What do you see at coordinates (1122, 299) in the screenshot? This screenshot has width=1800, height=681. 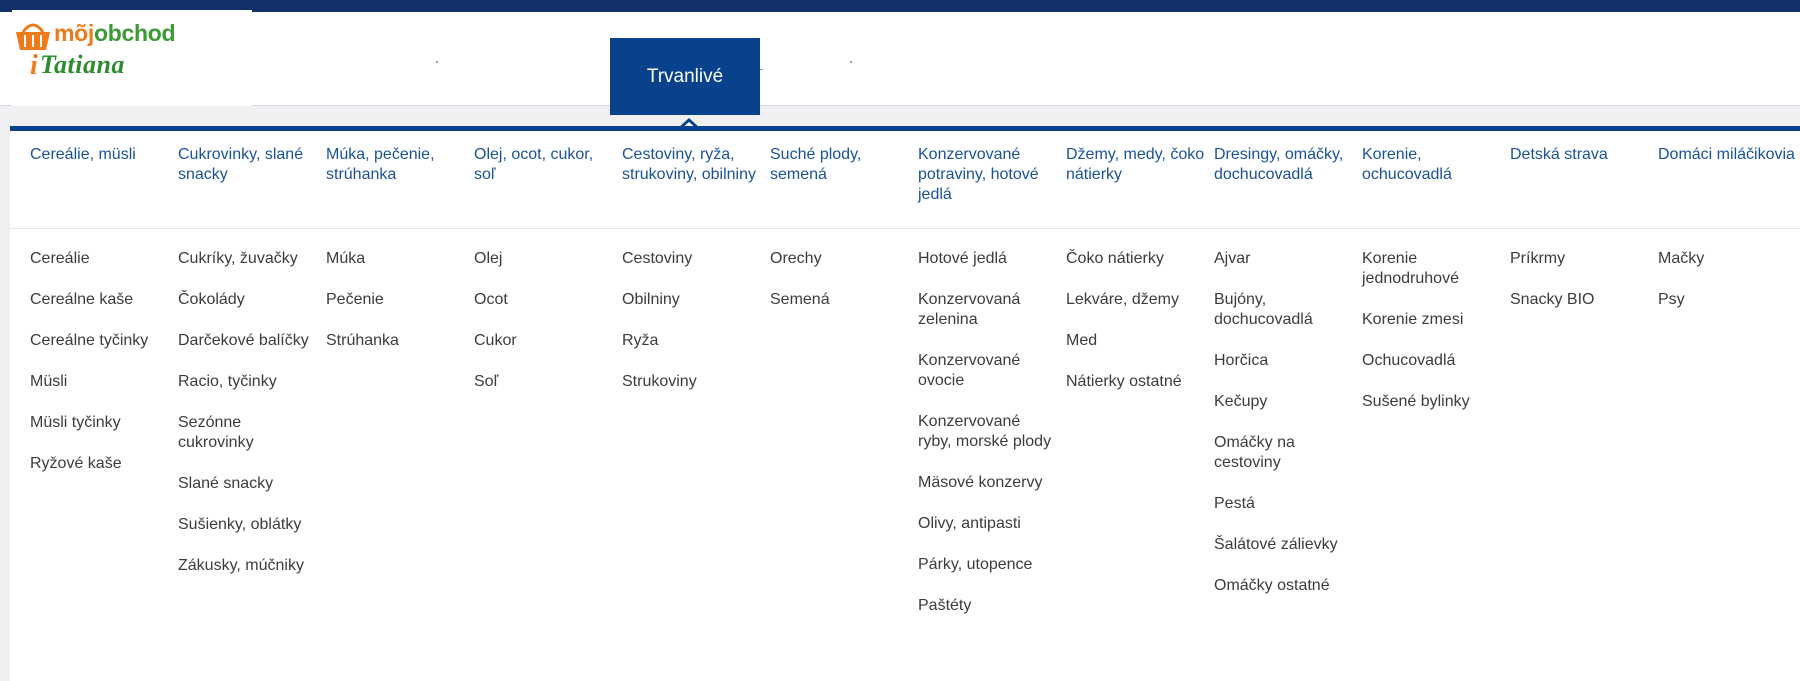 I see `menu-subcategory-link: Lekváre, džemy` at bounding box center [1122, 299].